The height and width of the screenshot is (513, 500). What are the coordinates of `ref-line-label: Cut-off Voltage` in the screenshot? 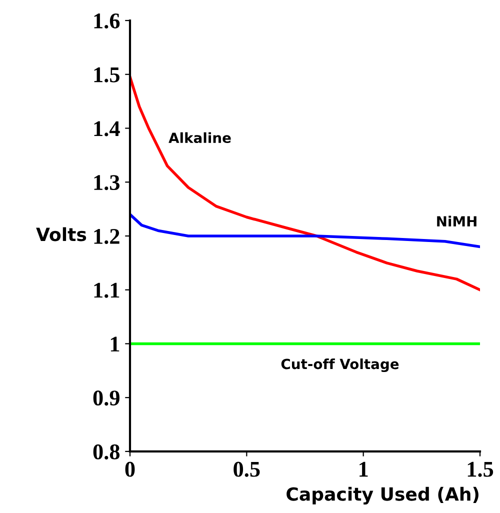 It's located at (340, 365).